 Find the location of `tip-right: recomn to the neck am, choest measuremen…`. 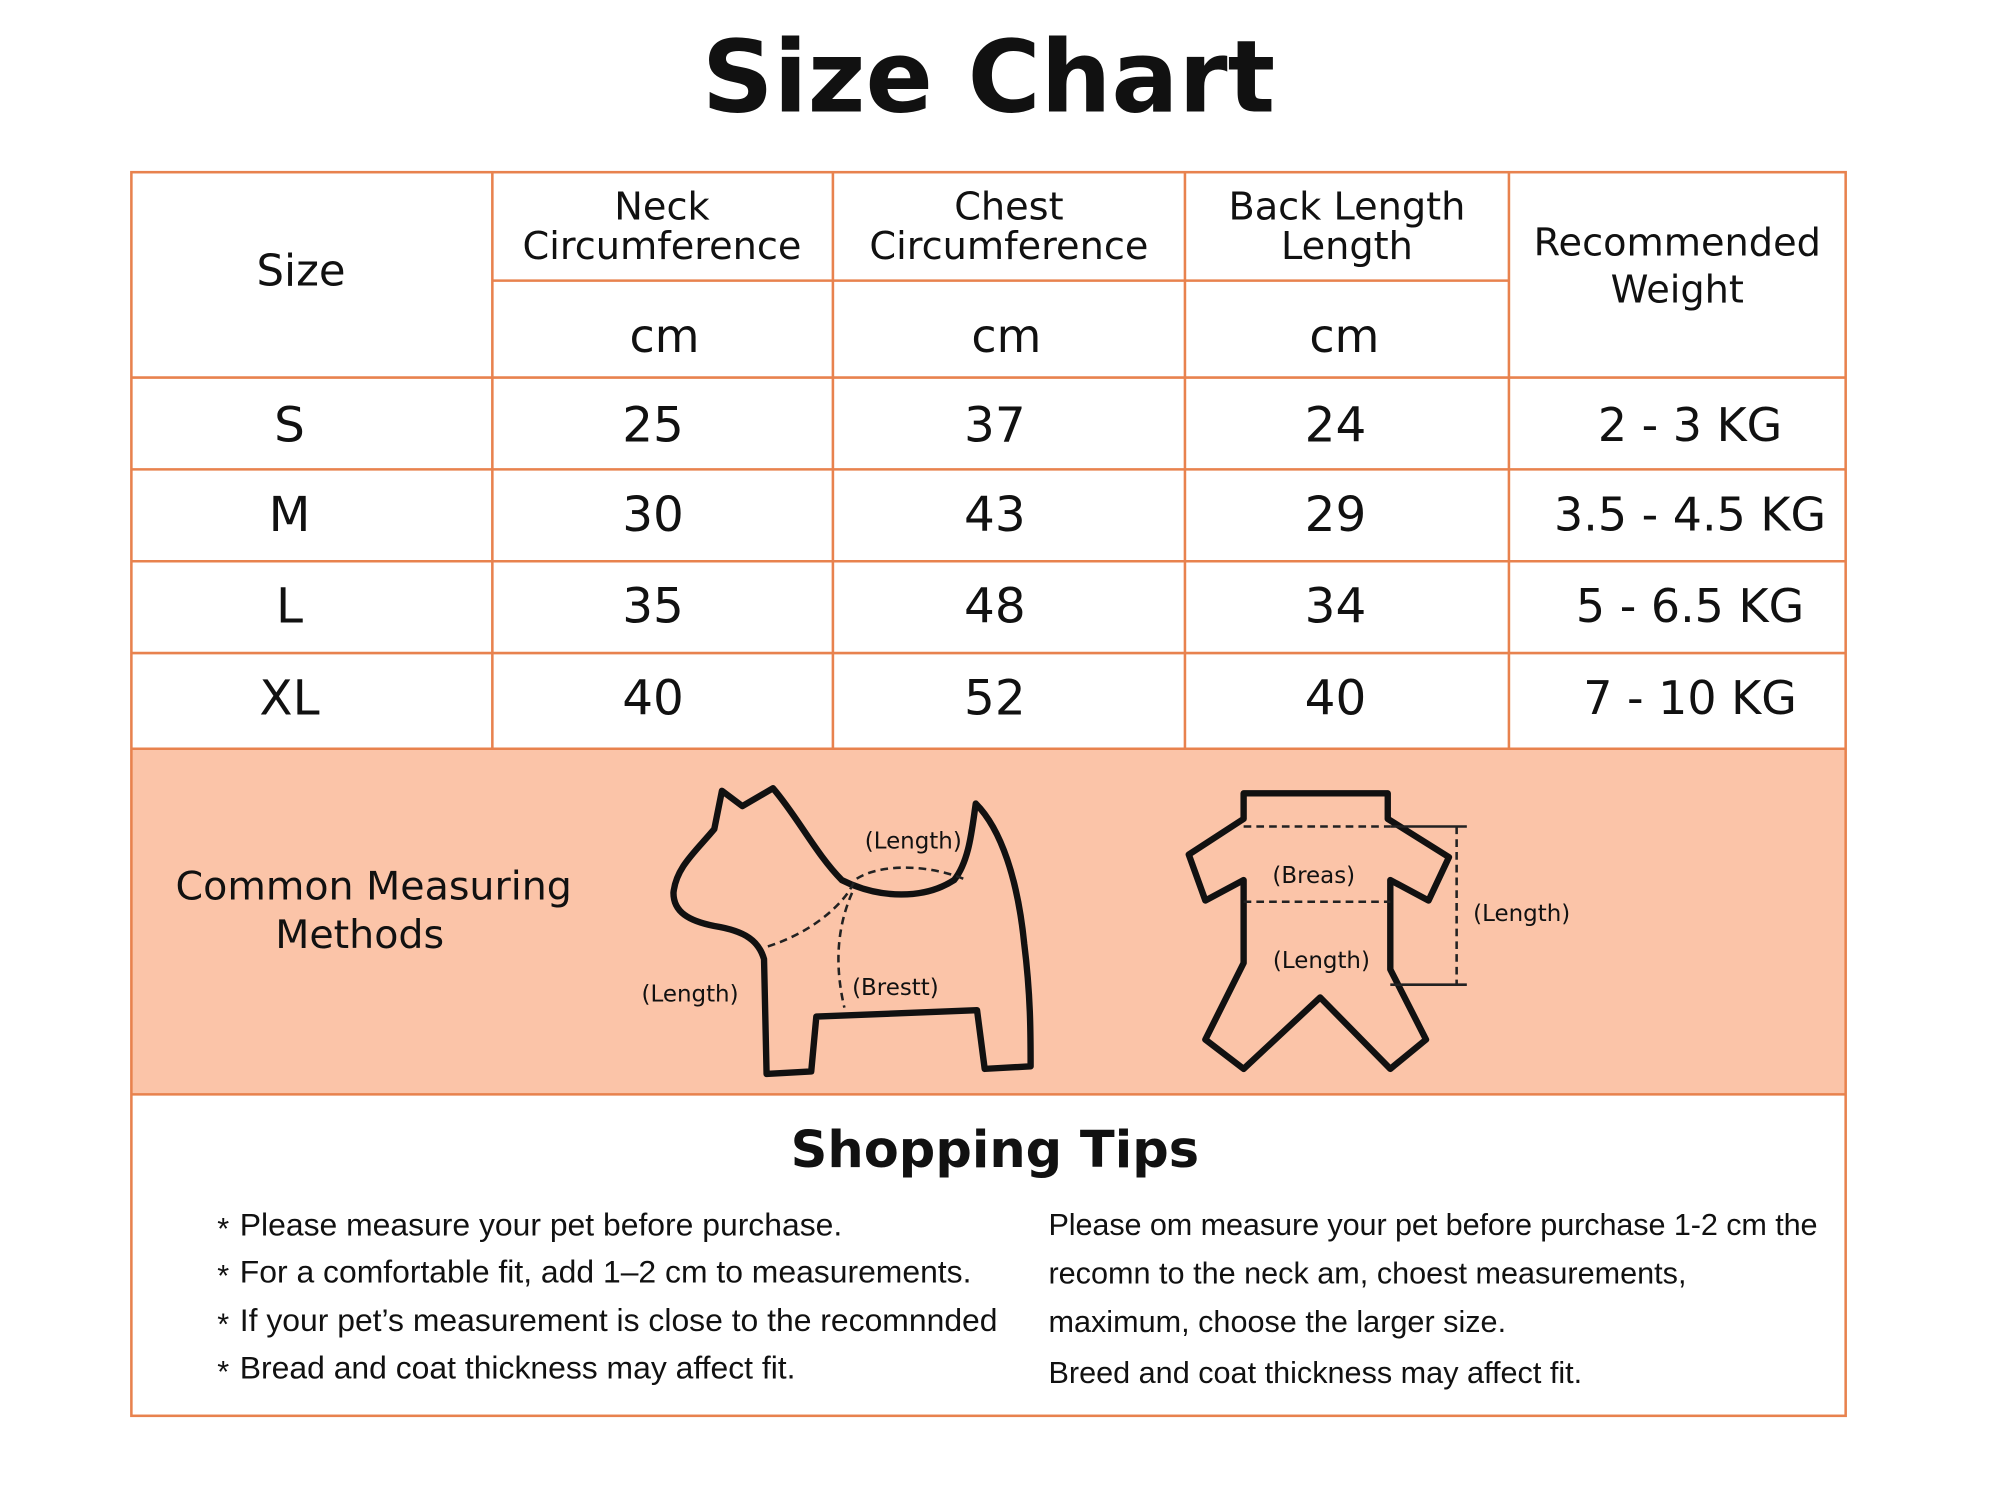

tip-right: recomn to the neck am, choest measuremen… is located at coordinates (1367, 1274).